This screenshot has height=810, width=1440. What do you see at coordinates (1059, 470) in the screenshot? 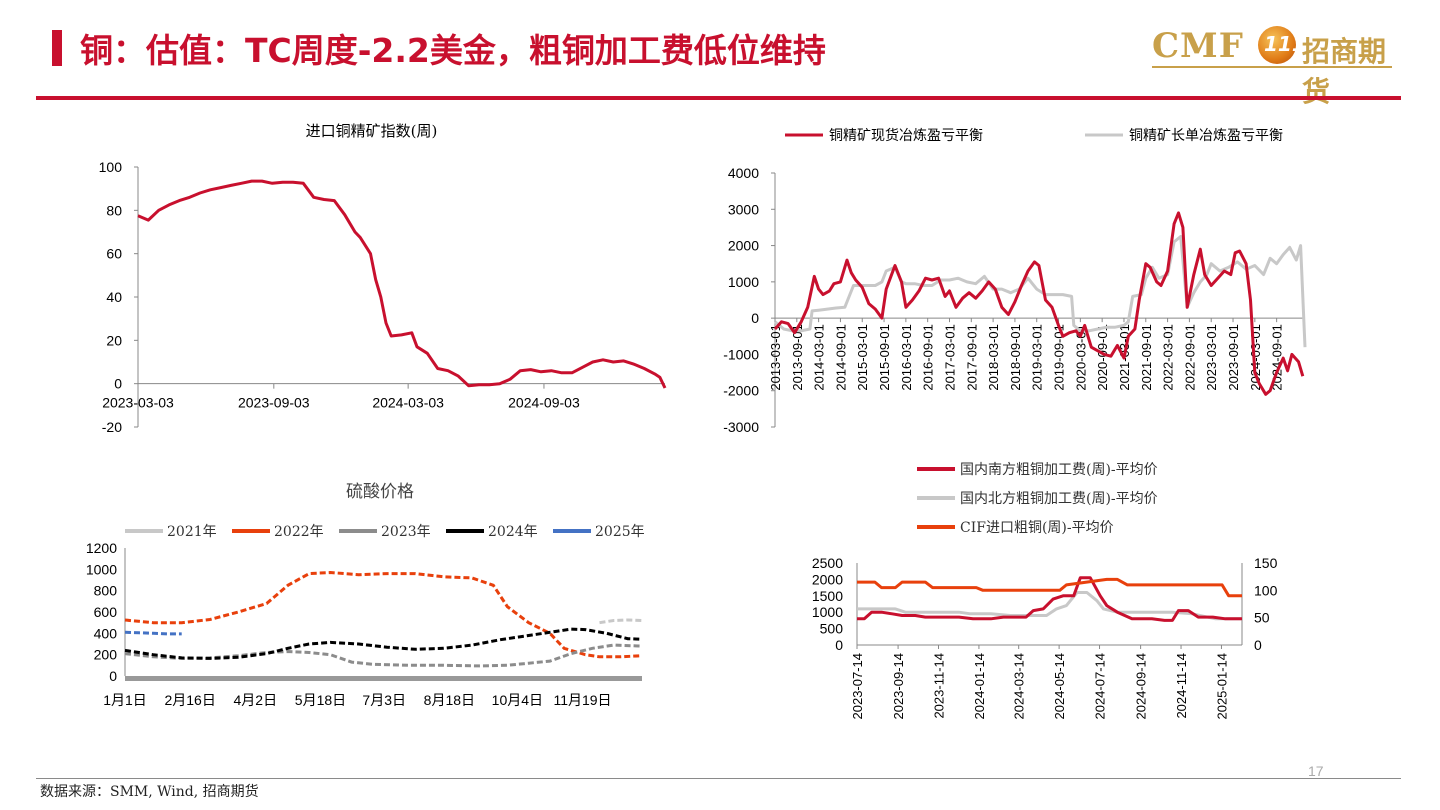
I see `legend-label: 国内南方粗铜加工费(周)-平均价` at bounding box center [1059, 470].